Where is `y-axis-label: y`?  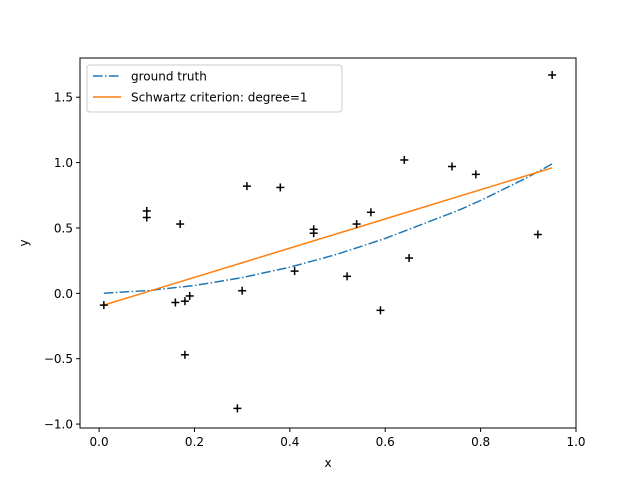 y-axis-label: y is located at coordinates (24, 242).